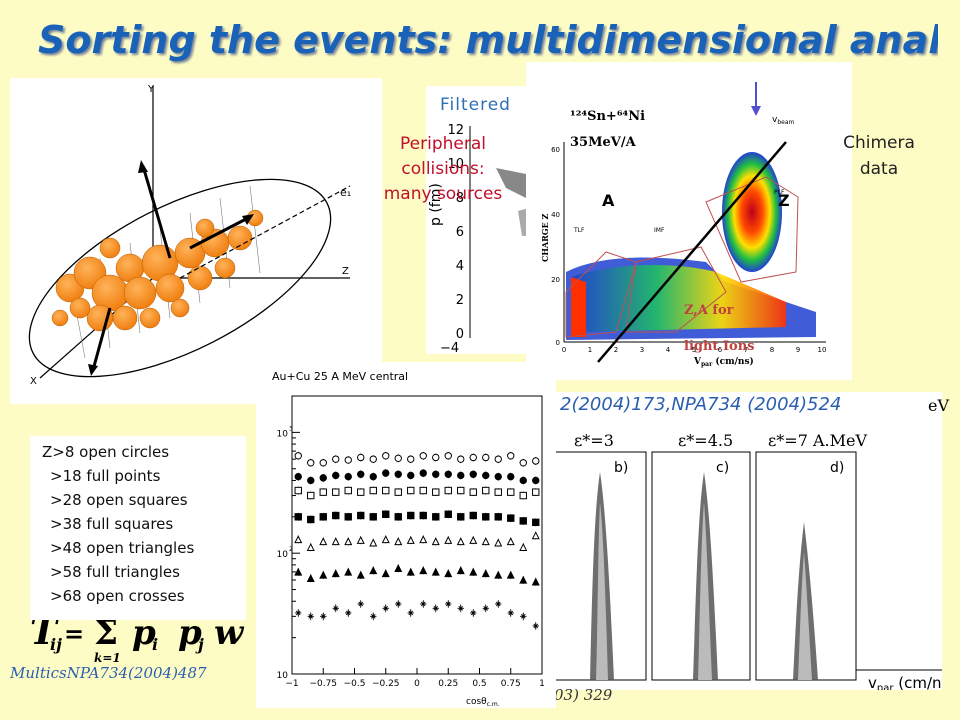 This screenshot has width=960, height=720. Describe the element at coordinates (783, 120) in the screenshot. I see `vbeam-label: vbeam` at that location.